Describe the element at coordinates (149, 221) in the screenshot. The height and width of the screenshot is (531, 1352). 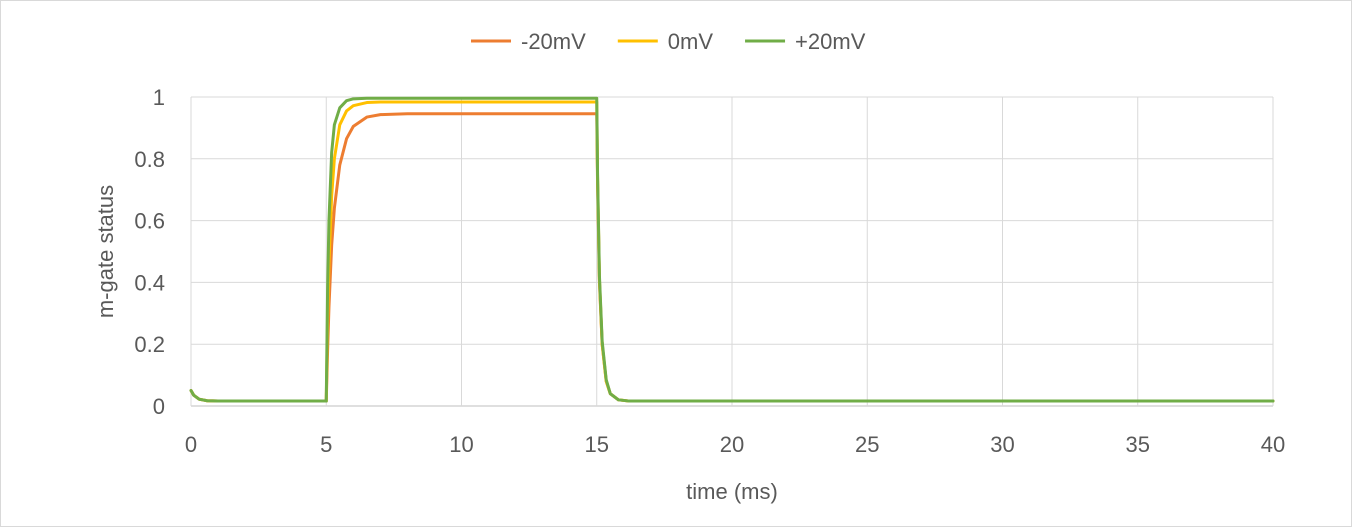
I see `y-tick-label: 0.6` at that location.